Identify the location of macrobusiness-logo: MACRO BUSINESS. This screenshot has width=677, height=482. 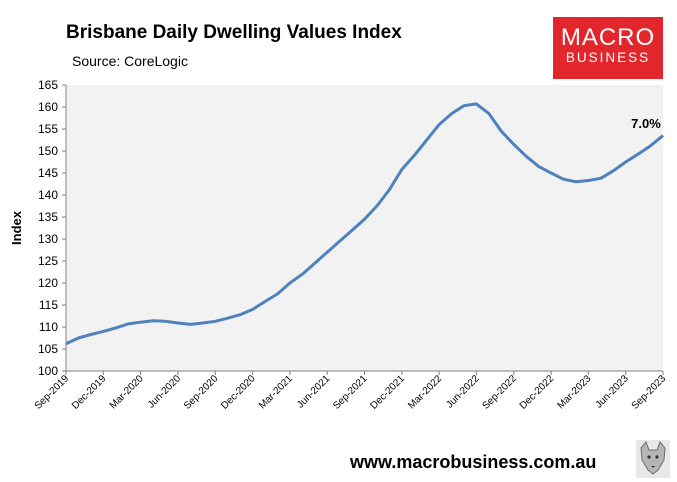
(608, 48).